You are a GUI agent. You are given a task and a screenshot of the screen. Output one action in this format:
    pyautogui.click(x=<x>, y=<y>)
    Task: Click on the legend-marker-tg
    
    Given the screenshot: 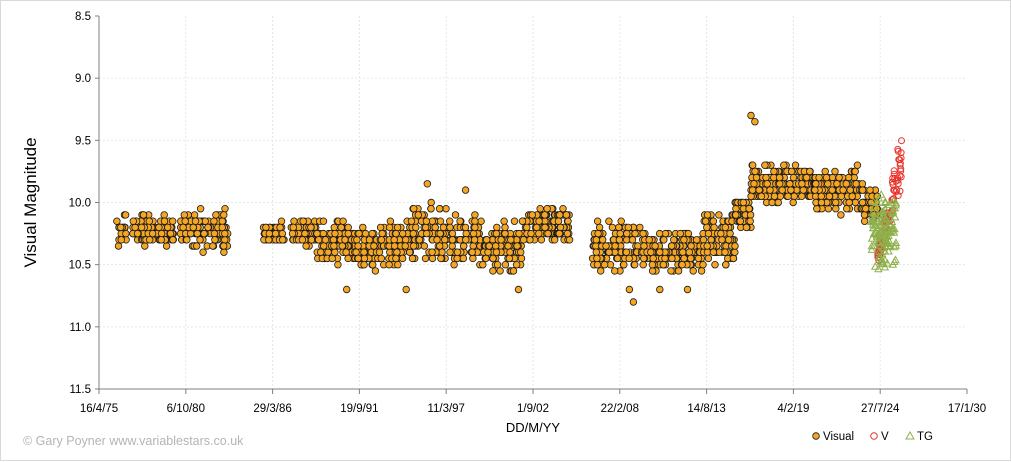 What is the action you would take?
    pyautogui.click(x=910, y=435)
    